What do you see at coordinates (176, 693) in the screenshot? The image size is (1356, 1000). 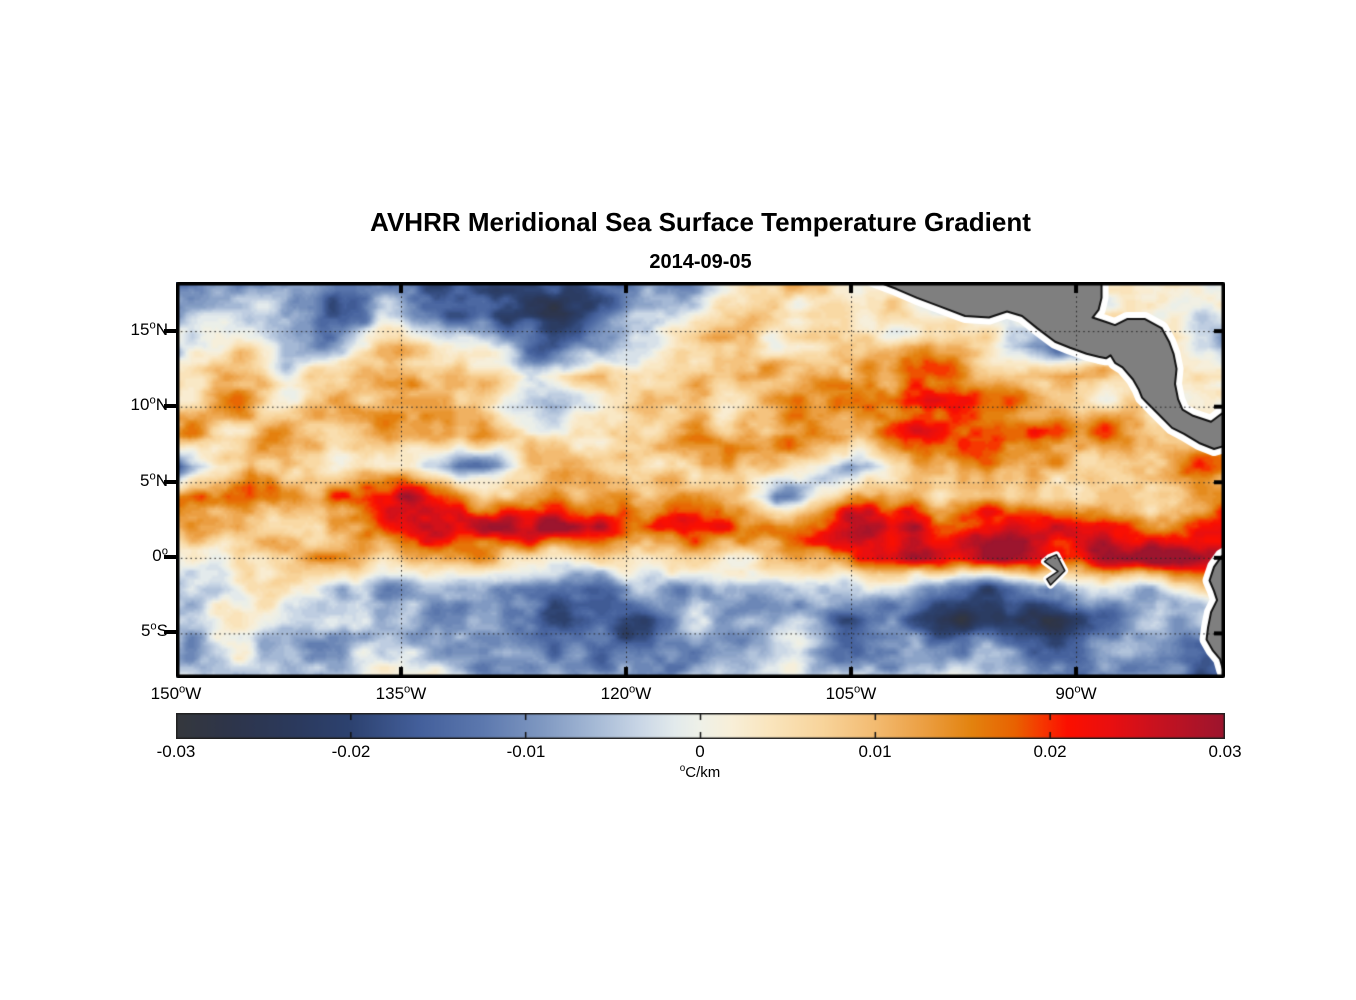 I see `x-axis-tick-label: 150oW` at bounding box center [176, 693].